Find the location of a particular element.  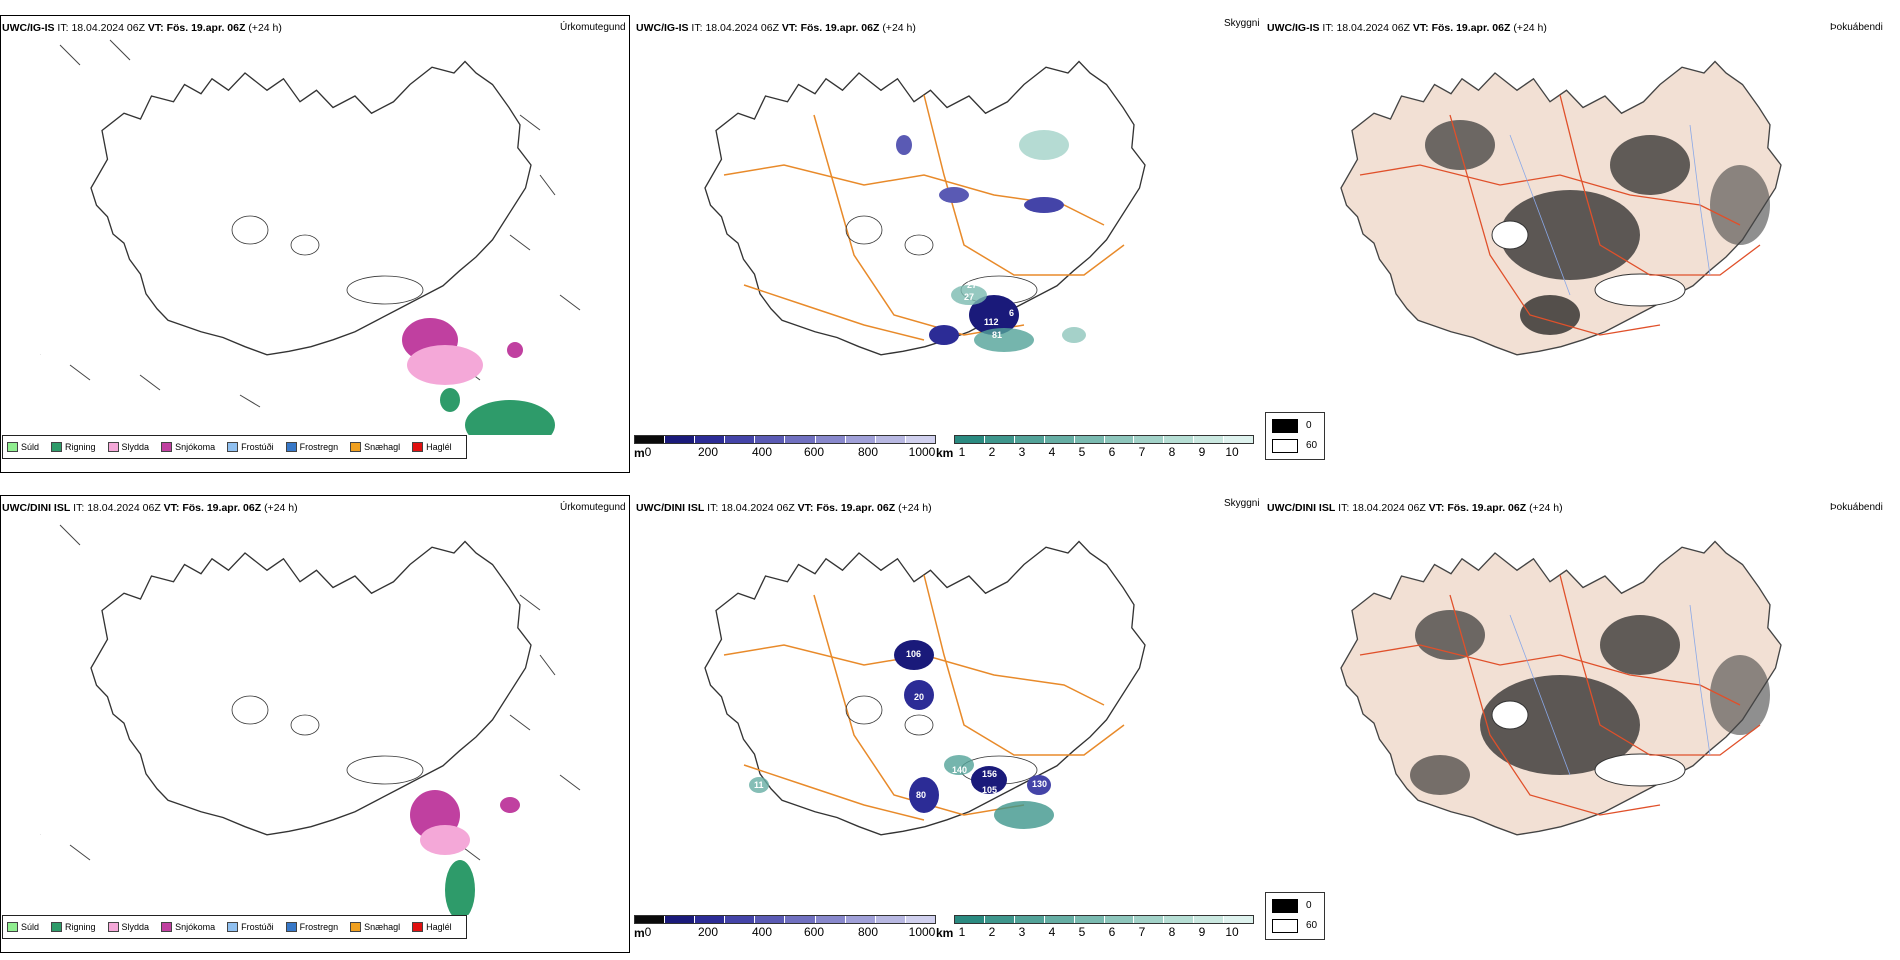

svg-text: 112 is located at coordinates (991, 322).